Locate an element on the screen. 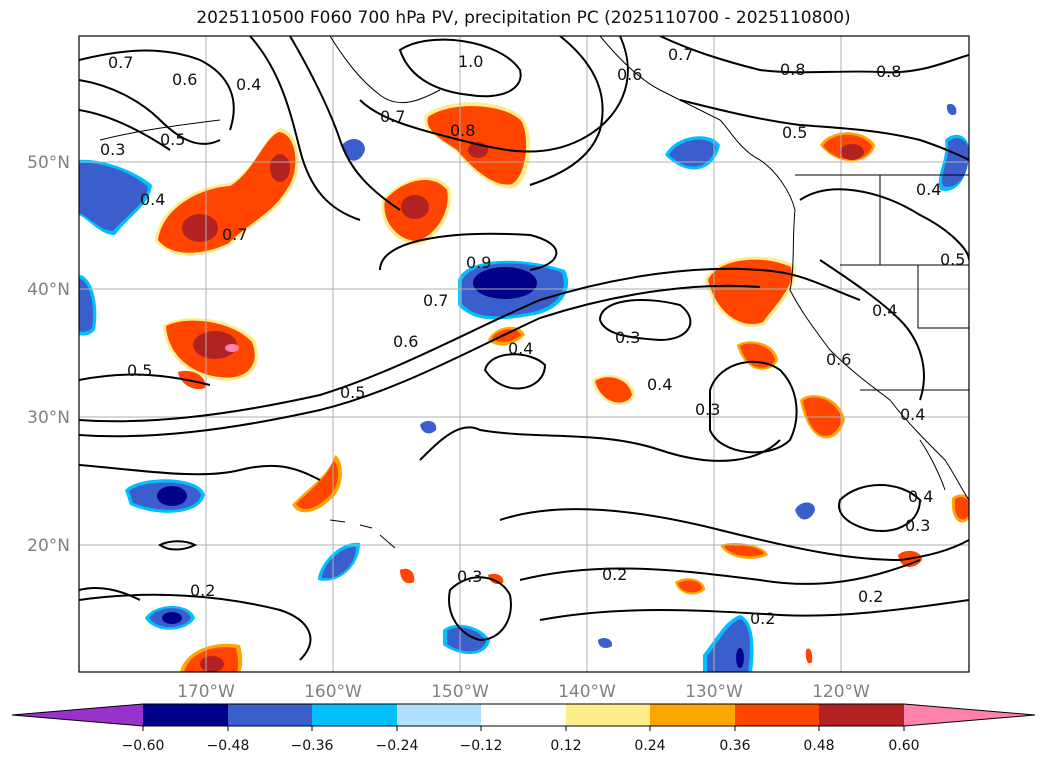 The width and height of the screenshot is (1047, 765). lon-label: 140°W is located at coordinates (587, 692).